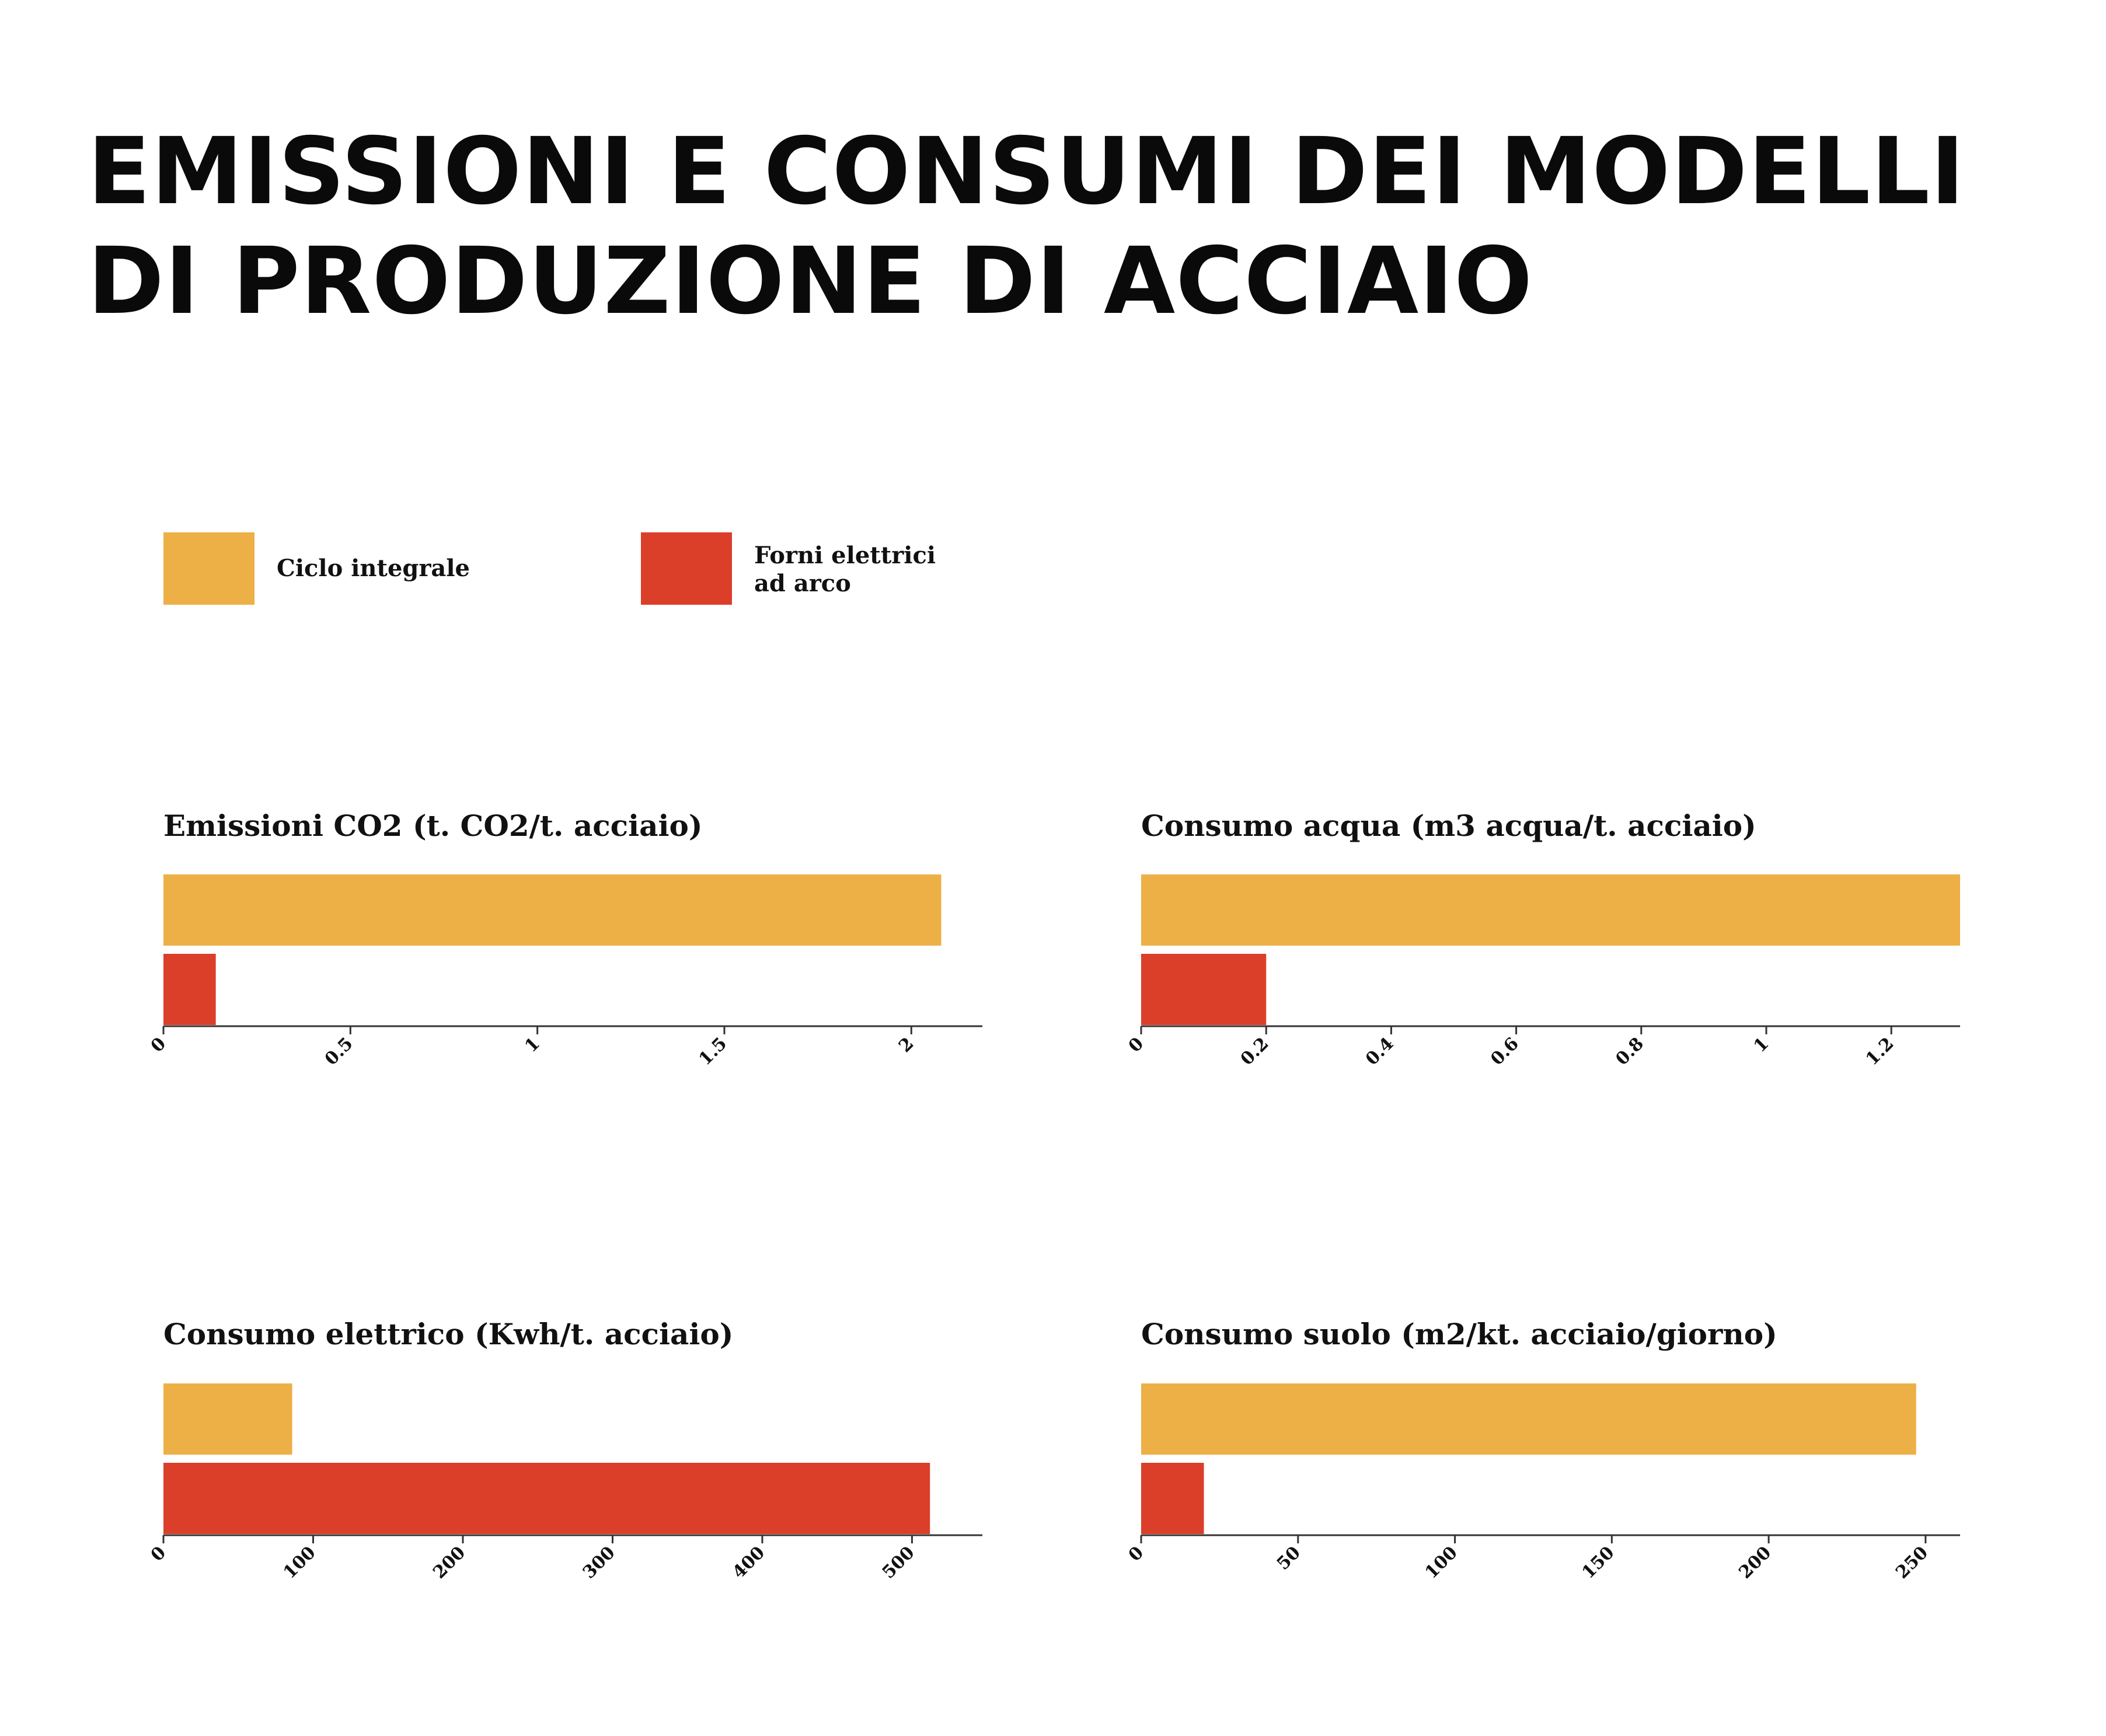  I want to click on chart-title: Consumo acqua (m3 acqua/t. acciaio), so click(1449, 825).